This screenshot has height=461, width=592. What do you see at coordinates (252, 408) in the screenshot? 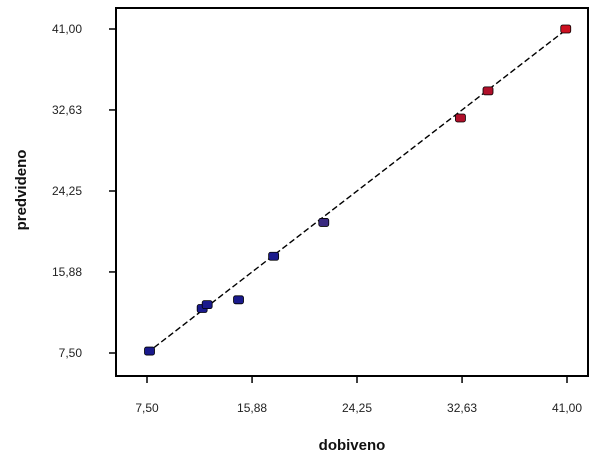
I see `x-tick-label: 15,88` at bounding box center [252, 408].